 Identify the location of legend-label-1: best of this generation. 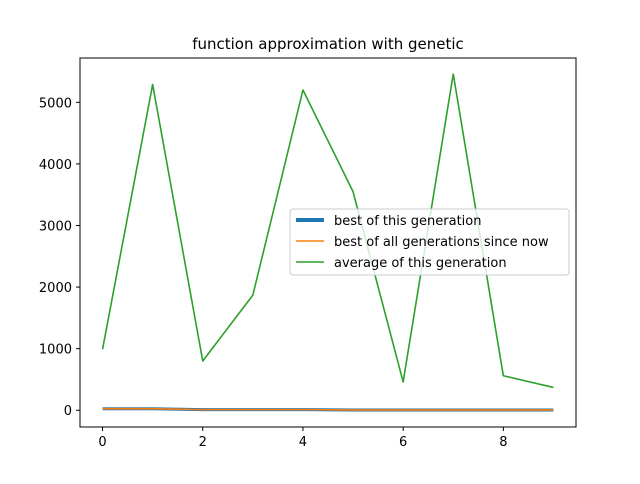
(407, 221).